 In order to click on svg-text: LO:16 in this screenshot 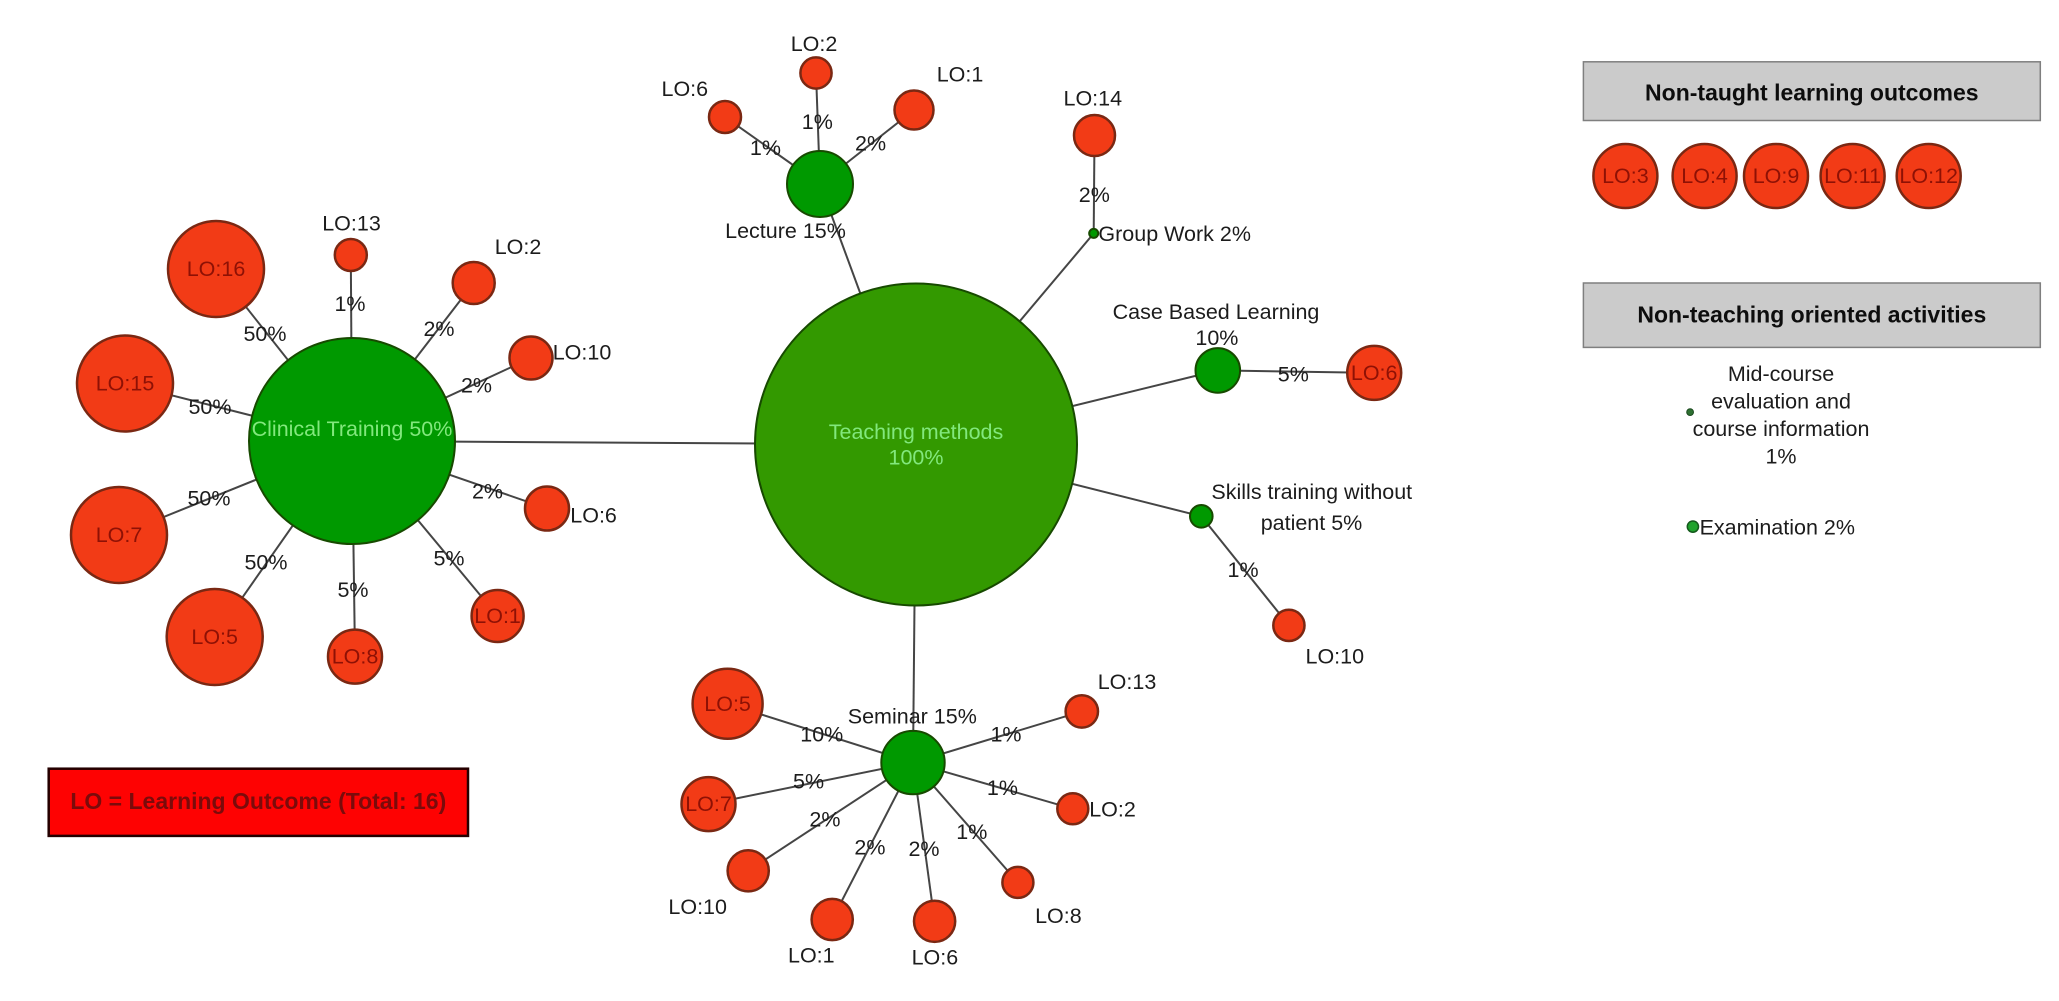, I will do `click(216, 269)`.